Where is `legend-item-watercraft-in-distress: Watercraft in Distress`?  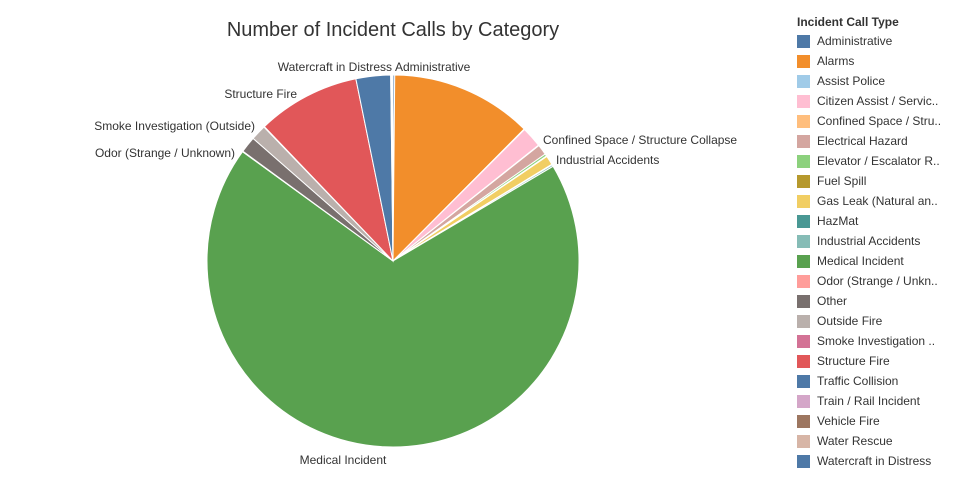 legend-item-watercraft-in-distress: Watercraft in Distress is located at coordinates (877, 461).